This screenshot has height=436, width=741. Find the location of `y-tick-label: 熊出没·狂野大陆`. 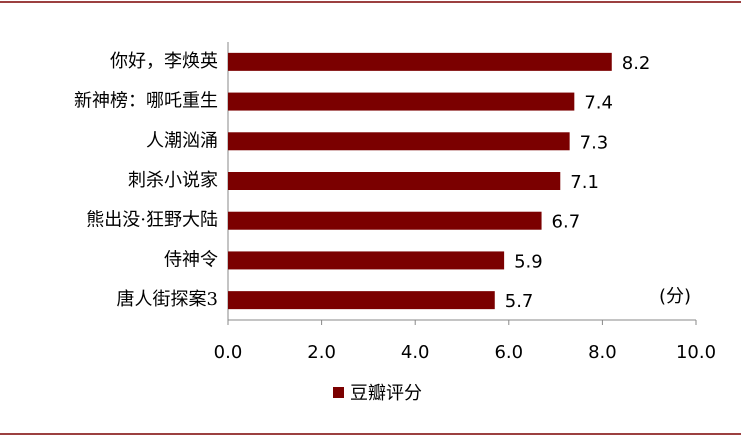

y-tick-label: 熊出没·狂野大陆 is located at coordinates (152, 220).